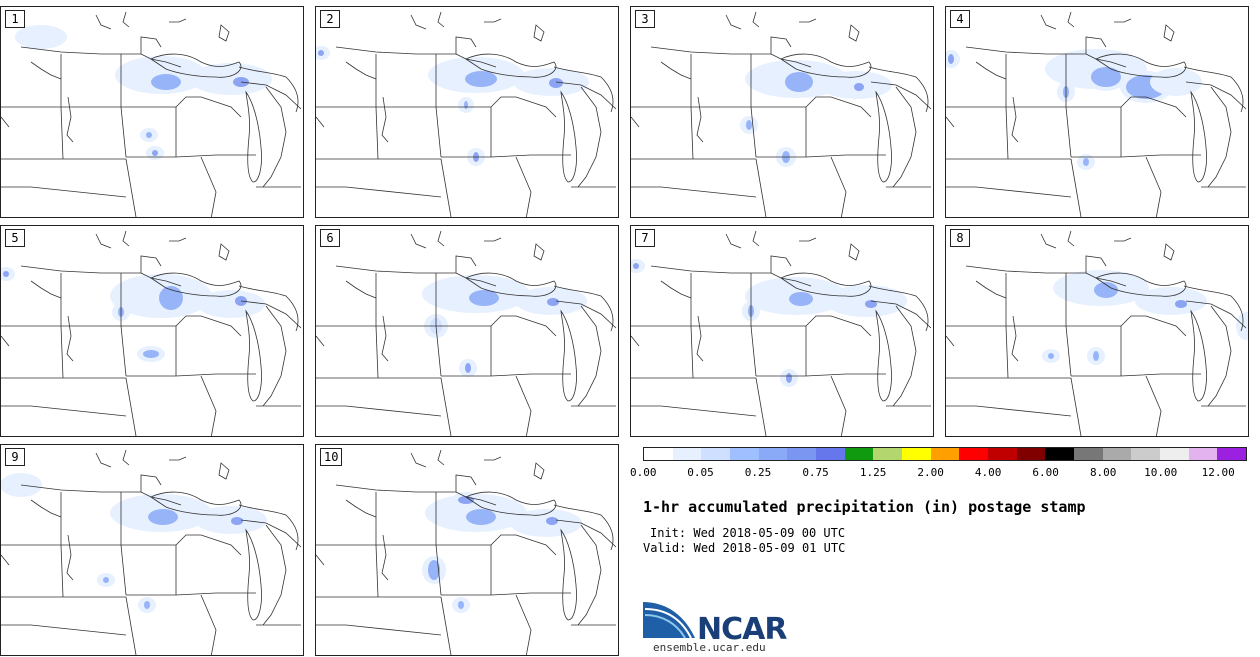 This screenshot has height=657, width=1260. What do you see at coordinates (15, 19) in the screenshot?
I see `member-number: 1` at bounding box center [15, 19].